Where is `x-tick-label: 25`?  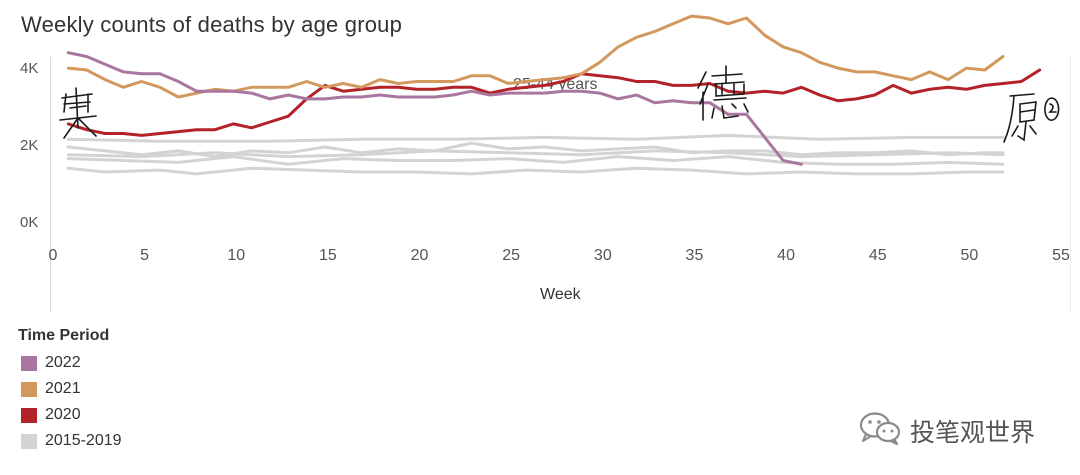
x-tick-label: 25 is located at coordinates (511, 255).